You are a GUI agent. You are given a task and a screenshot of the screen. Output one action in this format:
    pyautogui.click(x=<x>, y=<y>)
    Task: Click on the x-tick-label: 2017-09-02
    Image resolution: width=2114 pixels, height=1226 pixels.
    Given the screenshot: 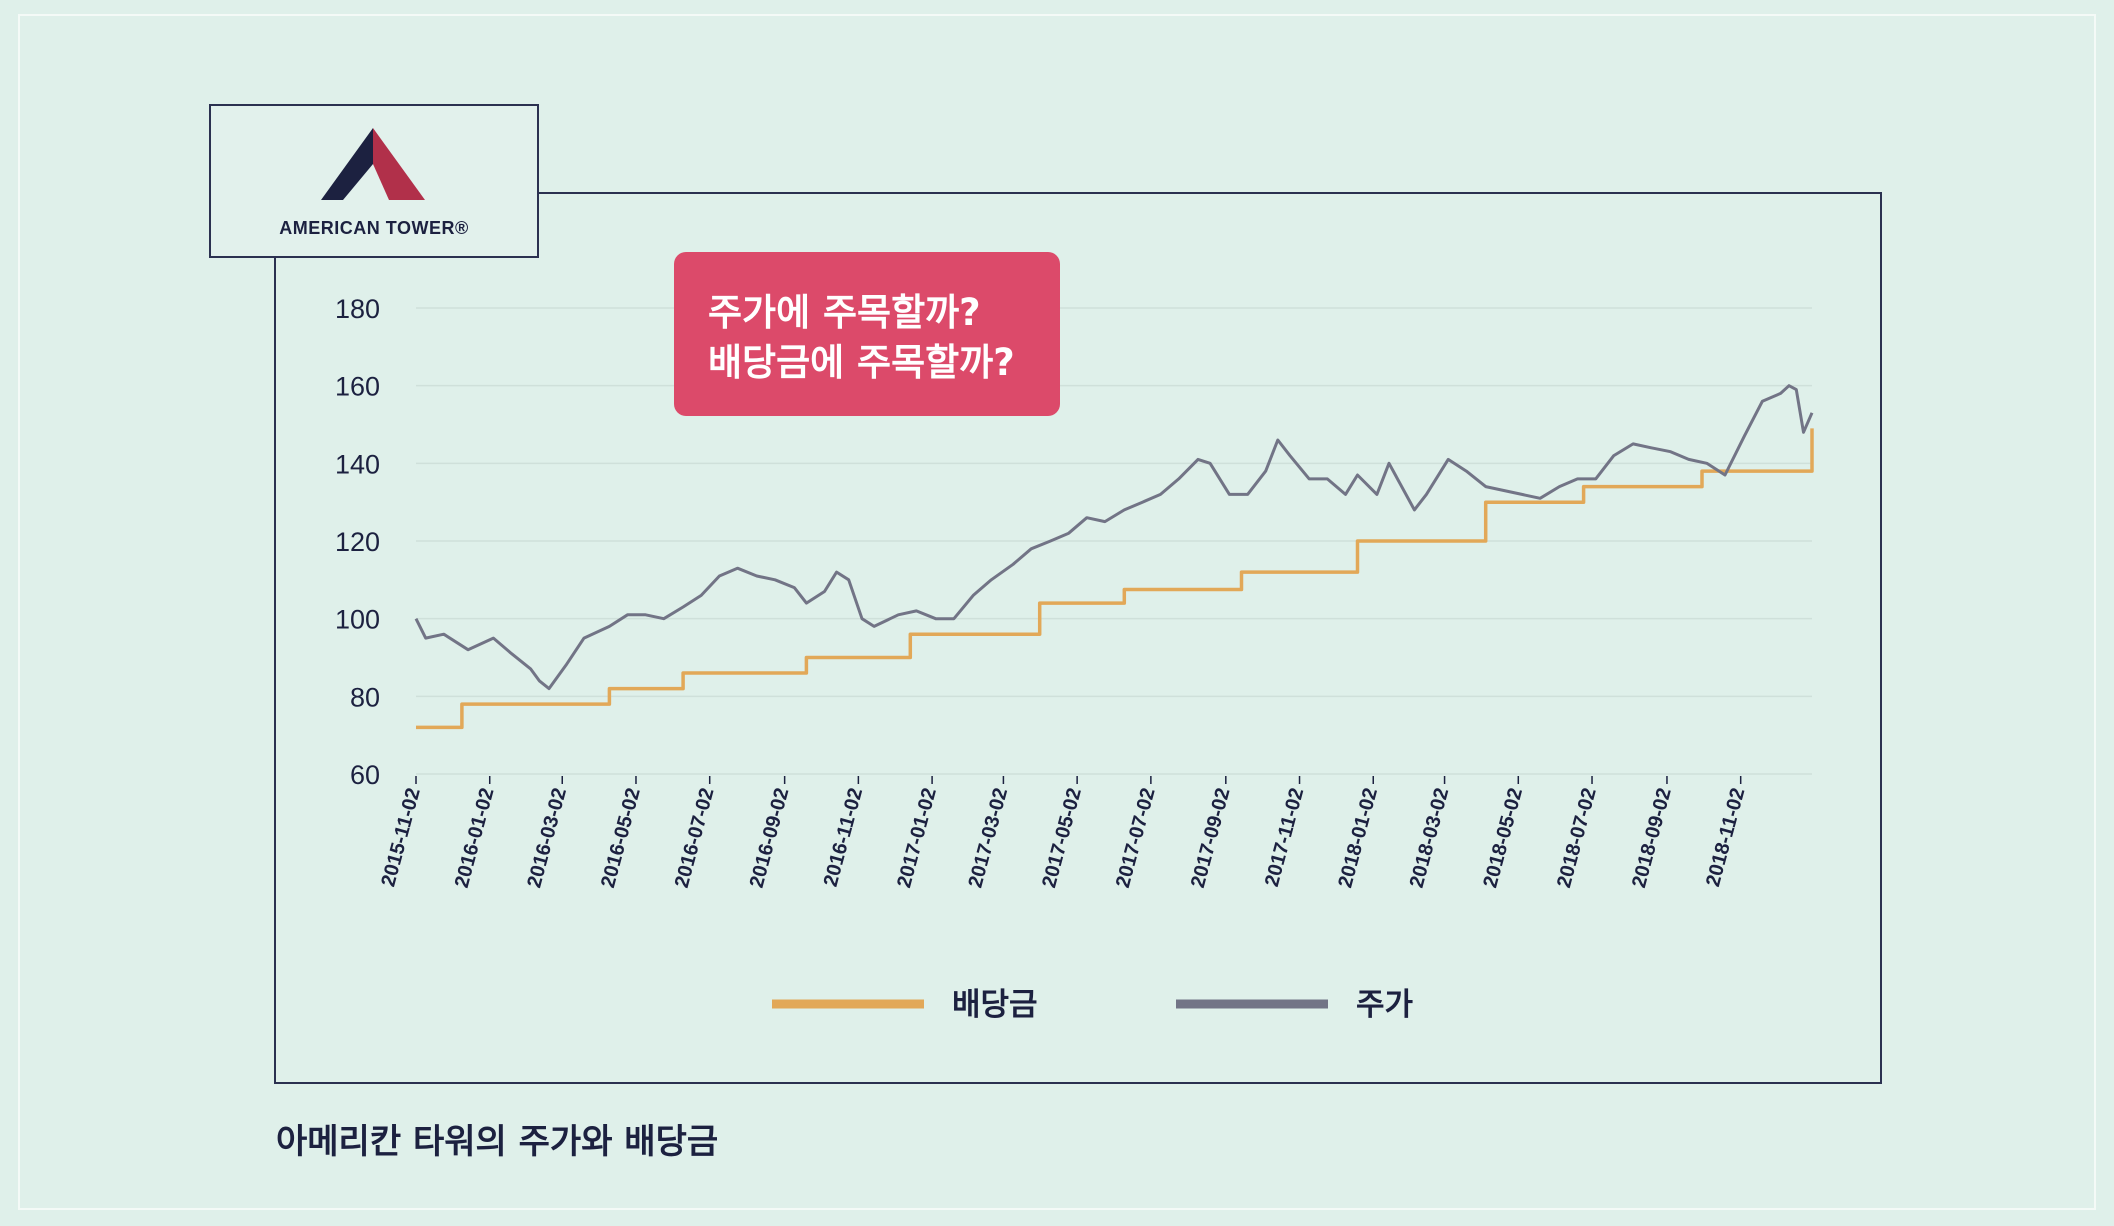 What is the action you would take?
    pyautogui.click(x=1211, y=838)
    